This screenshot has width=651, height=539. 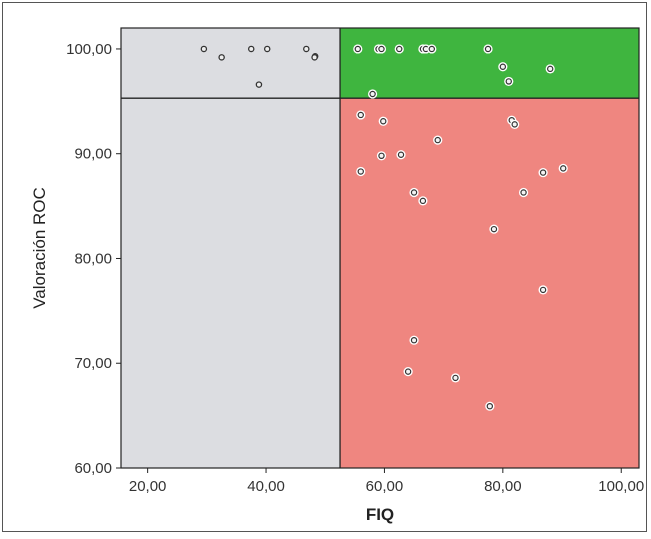 What do you see at coordinates (148, 486) in the screenshot?
I see `x-tick-label: 20,00` at bounding box center [148, 486].